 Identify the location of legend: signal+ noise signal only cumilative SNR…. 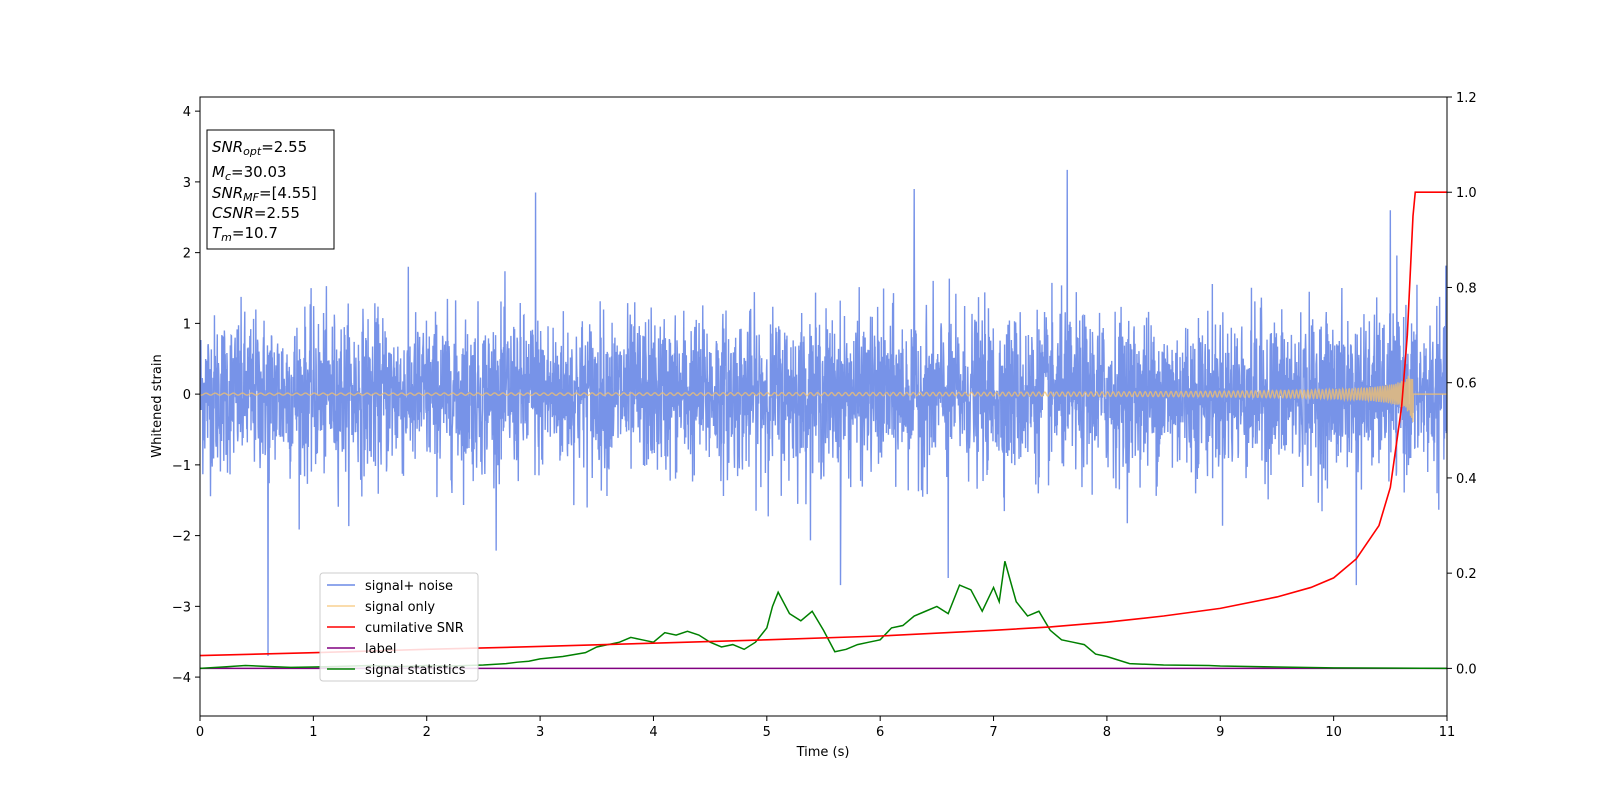
(399, 627).